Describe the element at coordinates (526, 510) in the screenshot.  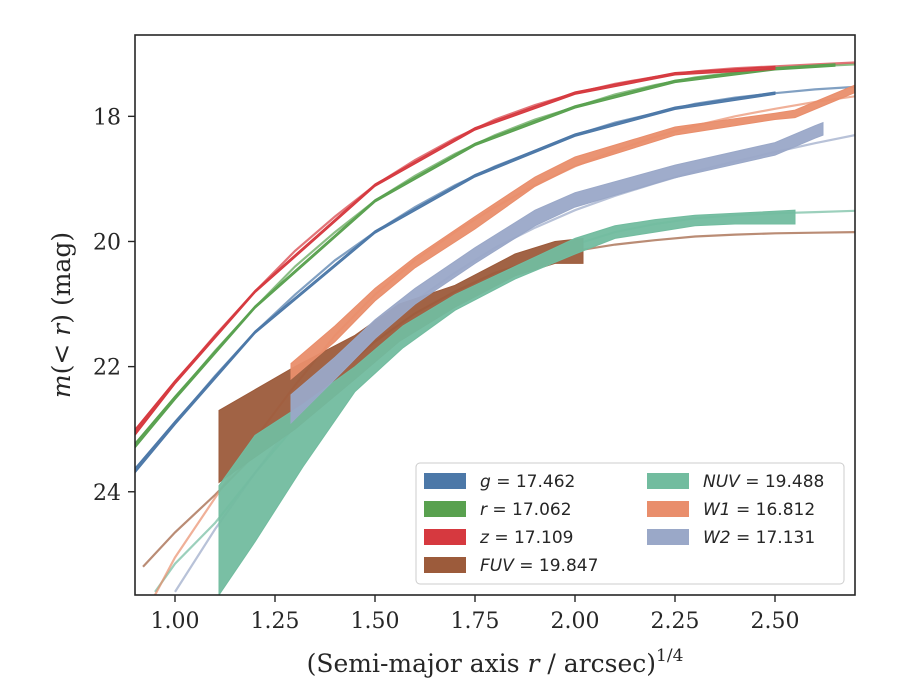
I see `legend-label-r: r = 17.062` at that location.